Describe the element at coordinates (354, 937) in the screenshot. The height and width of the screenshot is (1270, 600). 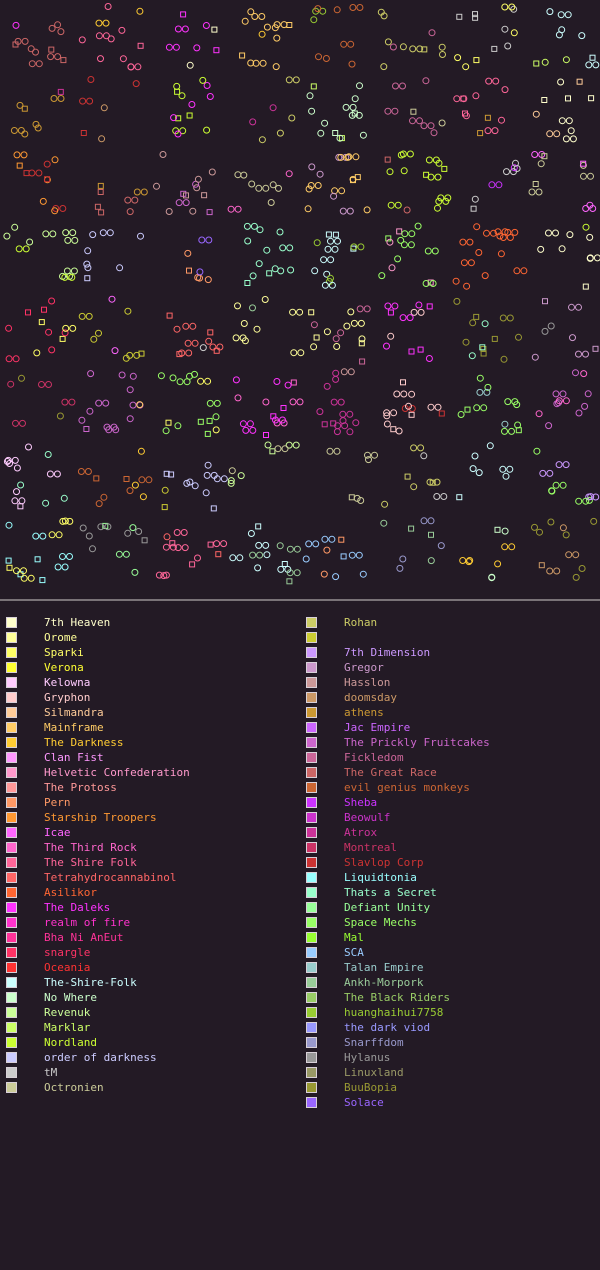
I see `legend-label: Mal` at that location.